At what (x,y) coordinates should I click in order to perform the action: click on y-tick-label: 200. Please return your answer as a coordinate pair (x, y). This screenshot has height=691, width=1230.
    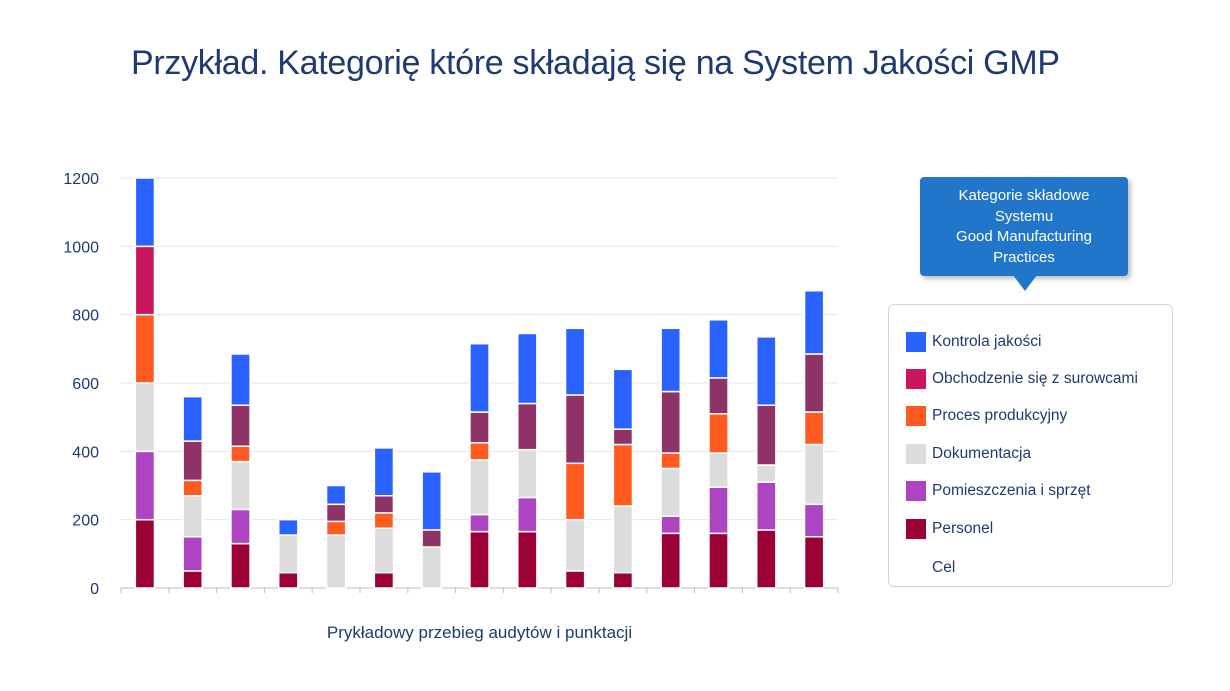
    Looking at the image, I should click on (85, 521).